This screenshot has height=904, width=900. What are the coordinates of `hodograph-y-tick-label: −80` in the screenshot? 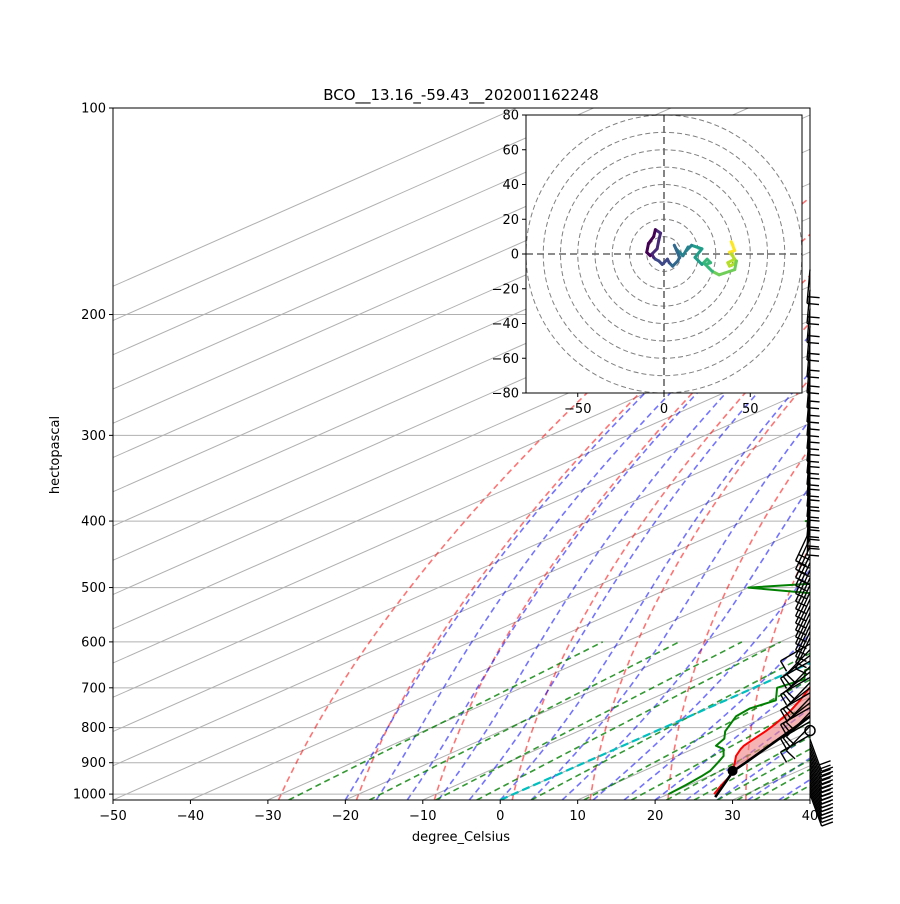 It's located at (505, 394).